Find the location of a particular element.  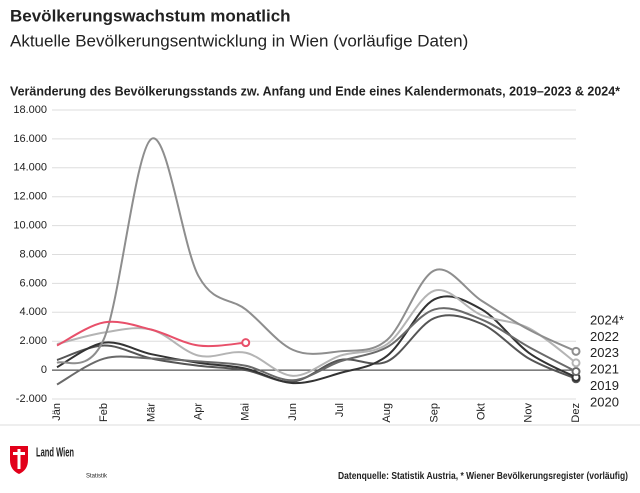

y-tick-label: 18.000 is located at coordinates (30, 110).